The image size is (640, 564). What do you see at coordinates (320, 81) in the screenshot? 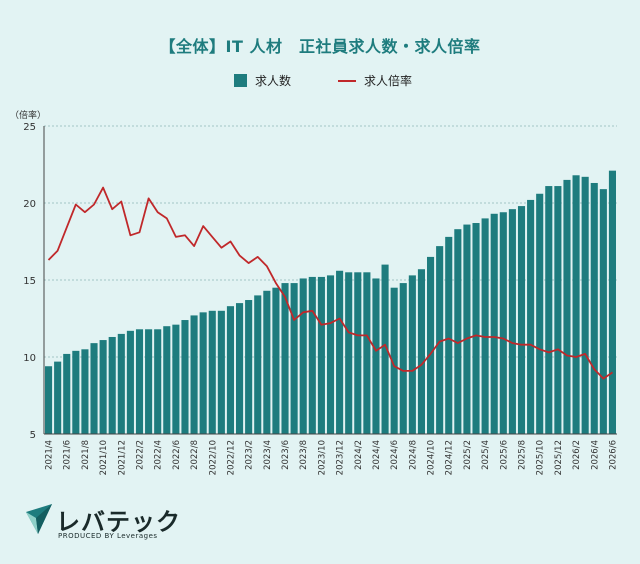
I see `legend: 求人数 求人倍率` at bounding box center [320, 81].